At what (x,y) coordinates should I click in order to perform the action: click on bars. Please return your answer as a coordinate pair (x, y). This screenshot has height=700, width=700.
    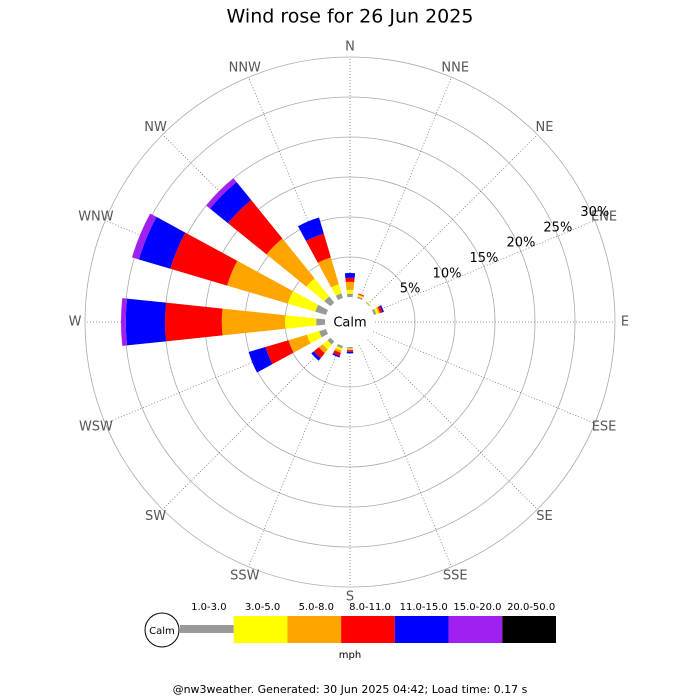
    Looking at the image, I should click on (252, 275).